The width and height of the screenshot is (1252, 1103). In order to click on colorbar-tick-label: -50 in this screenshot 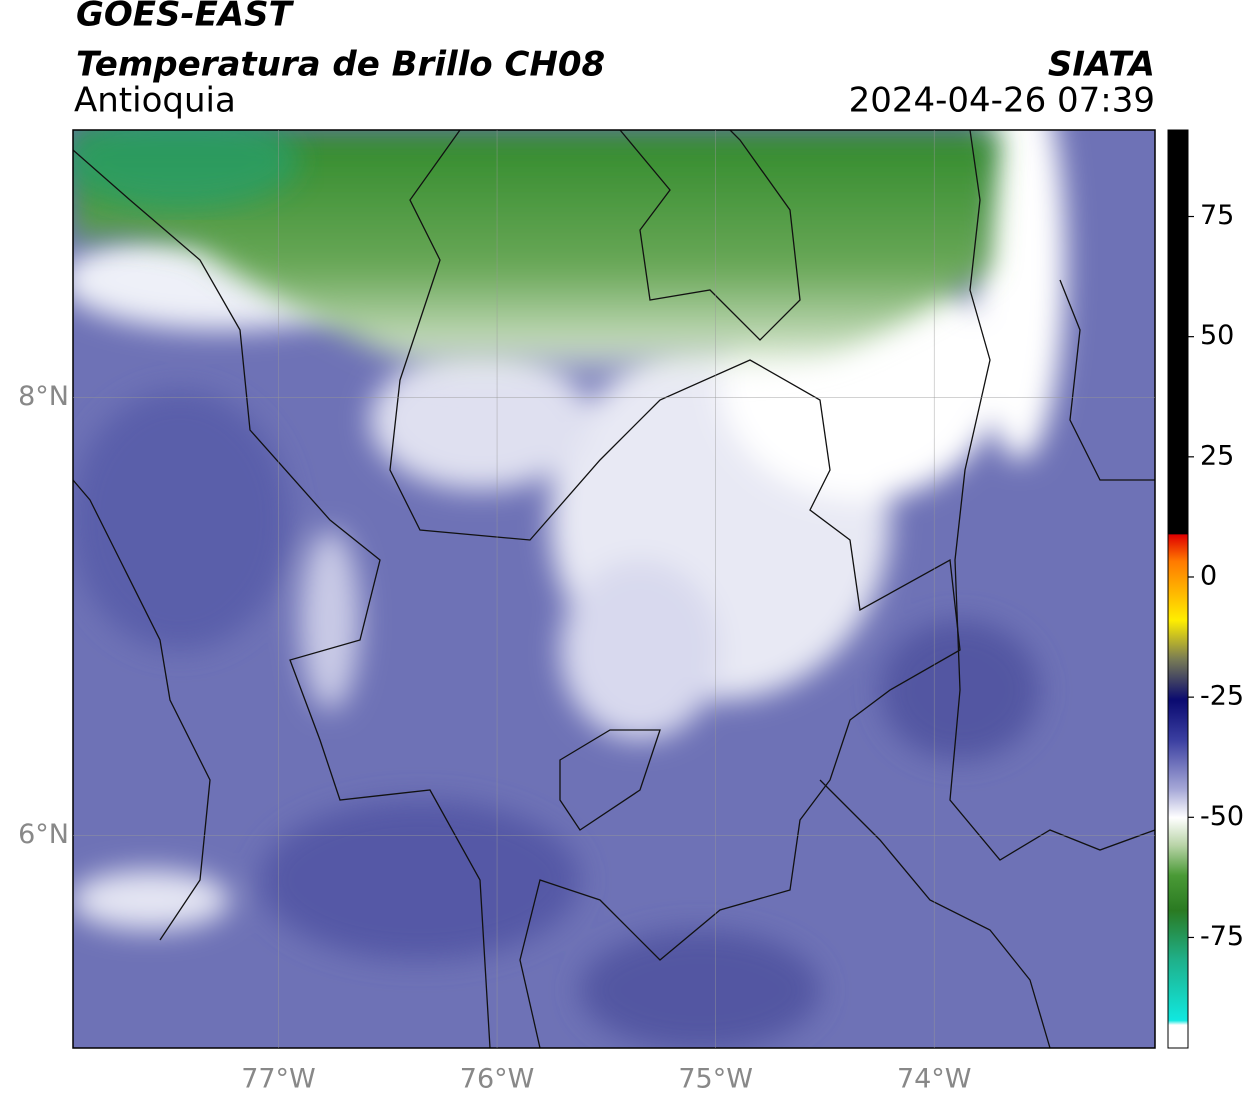, I will do `click(1222, 816)`.